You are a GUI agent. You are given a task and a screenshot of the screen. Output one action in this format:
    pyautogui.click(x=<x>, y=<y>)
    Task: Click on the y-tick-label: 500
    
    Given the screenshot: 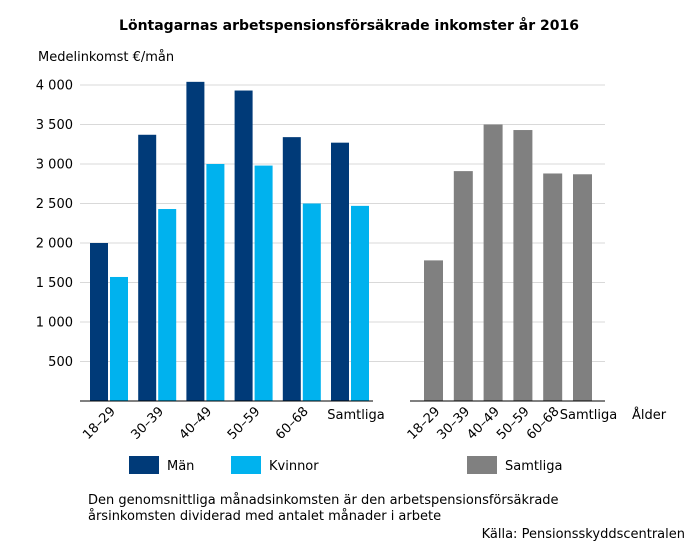 What is the action you would take?
    pyautogui.click(x=60, y=362)
    